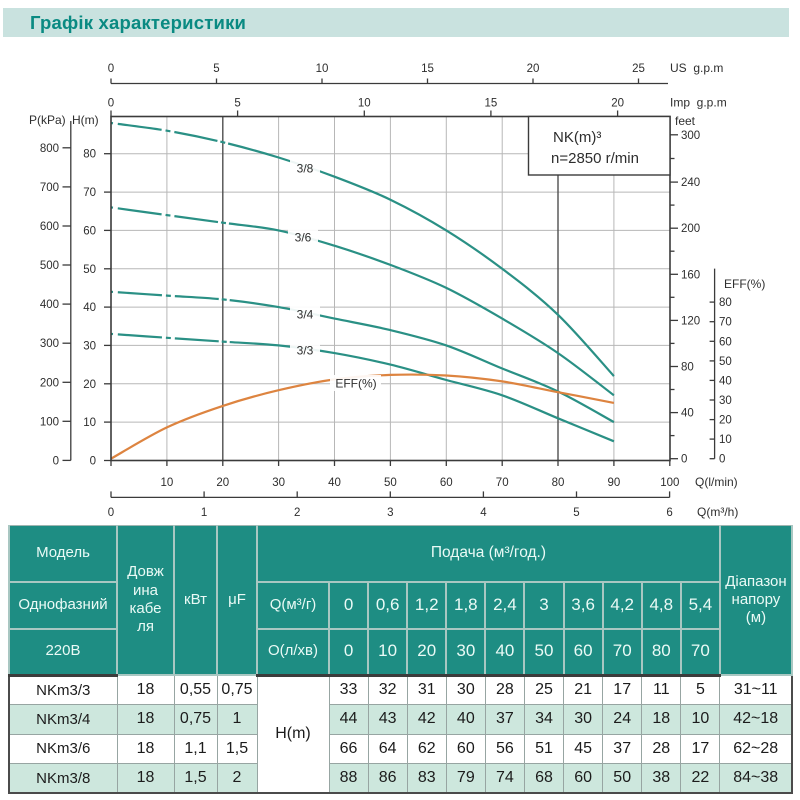  Describe the element at coordinates (305, 169) in the screenshot. I see `svg-text: 3/8` at that location.